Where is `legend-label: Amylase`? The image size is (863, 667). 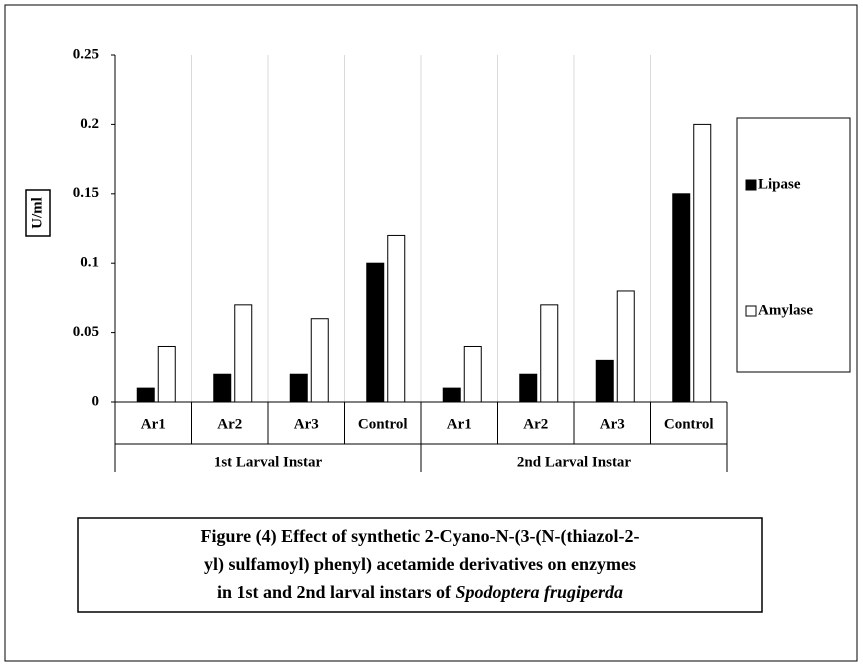
legend-label: Amylase is located at coordinates (785, 310).